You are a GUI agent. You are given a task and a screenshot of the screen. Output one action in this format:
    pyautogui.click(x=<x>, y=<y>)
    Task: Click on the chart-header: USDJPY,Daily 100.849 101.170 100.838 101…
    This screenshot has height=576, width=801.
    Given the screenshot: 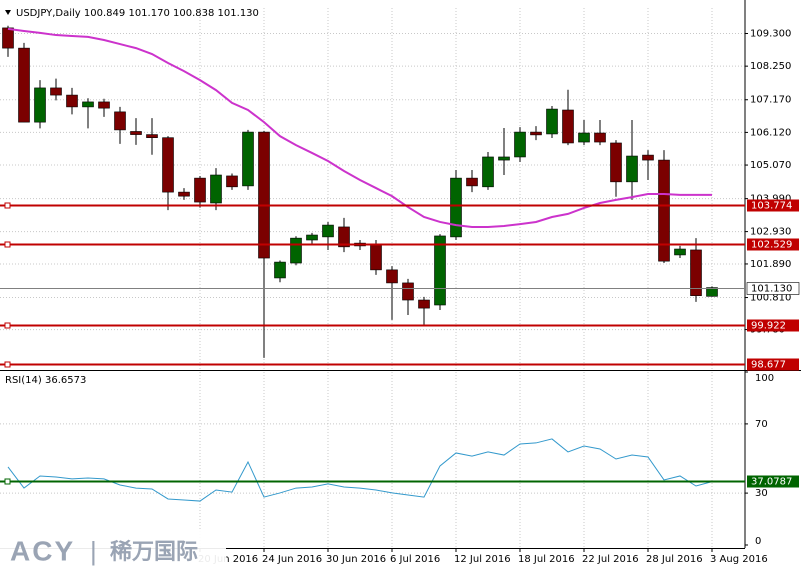 What is the action you would take?
    pyautogui.click(x=137, y=13)
    